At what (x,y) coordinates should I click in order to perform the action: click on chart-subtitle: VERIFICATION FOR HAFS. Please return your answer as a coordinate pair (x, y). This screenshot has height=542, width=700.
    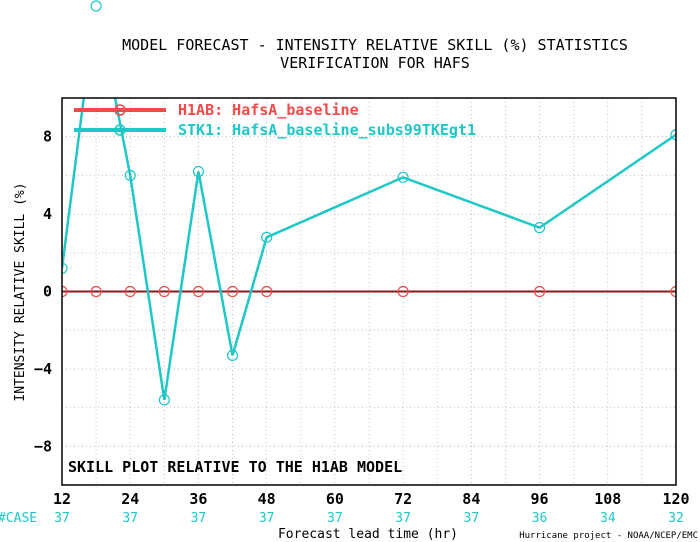
    Looking at the image, I should click on (375, 63).